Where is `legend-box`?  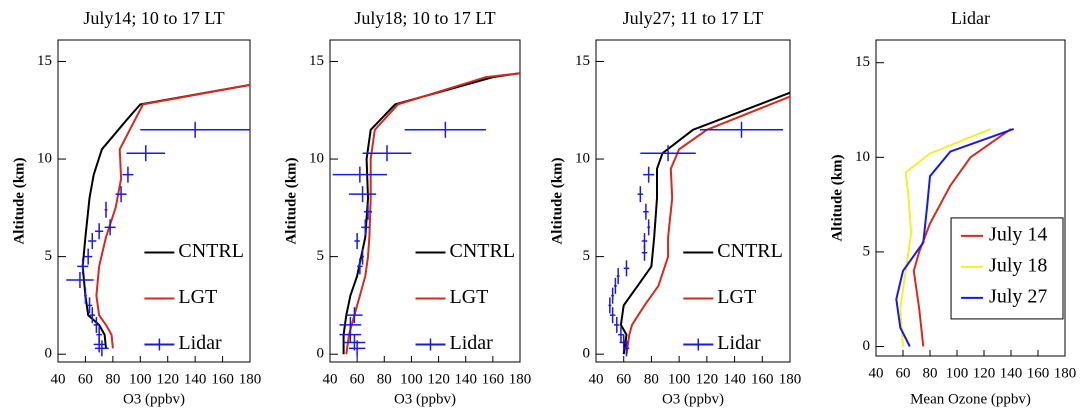
legend-box is located at coordinates (1007, 268).